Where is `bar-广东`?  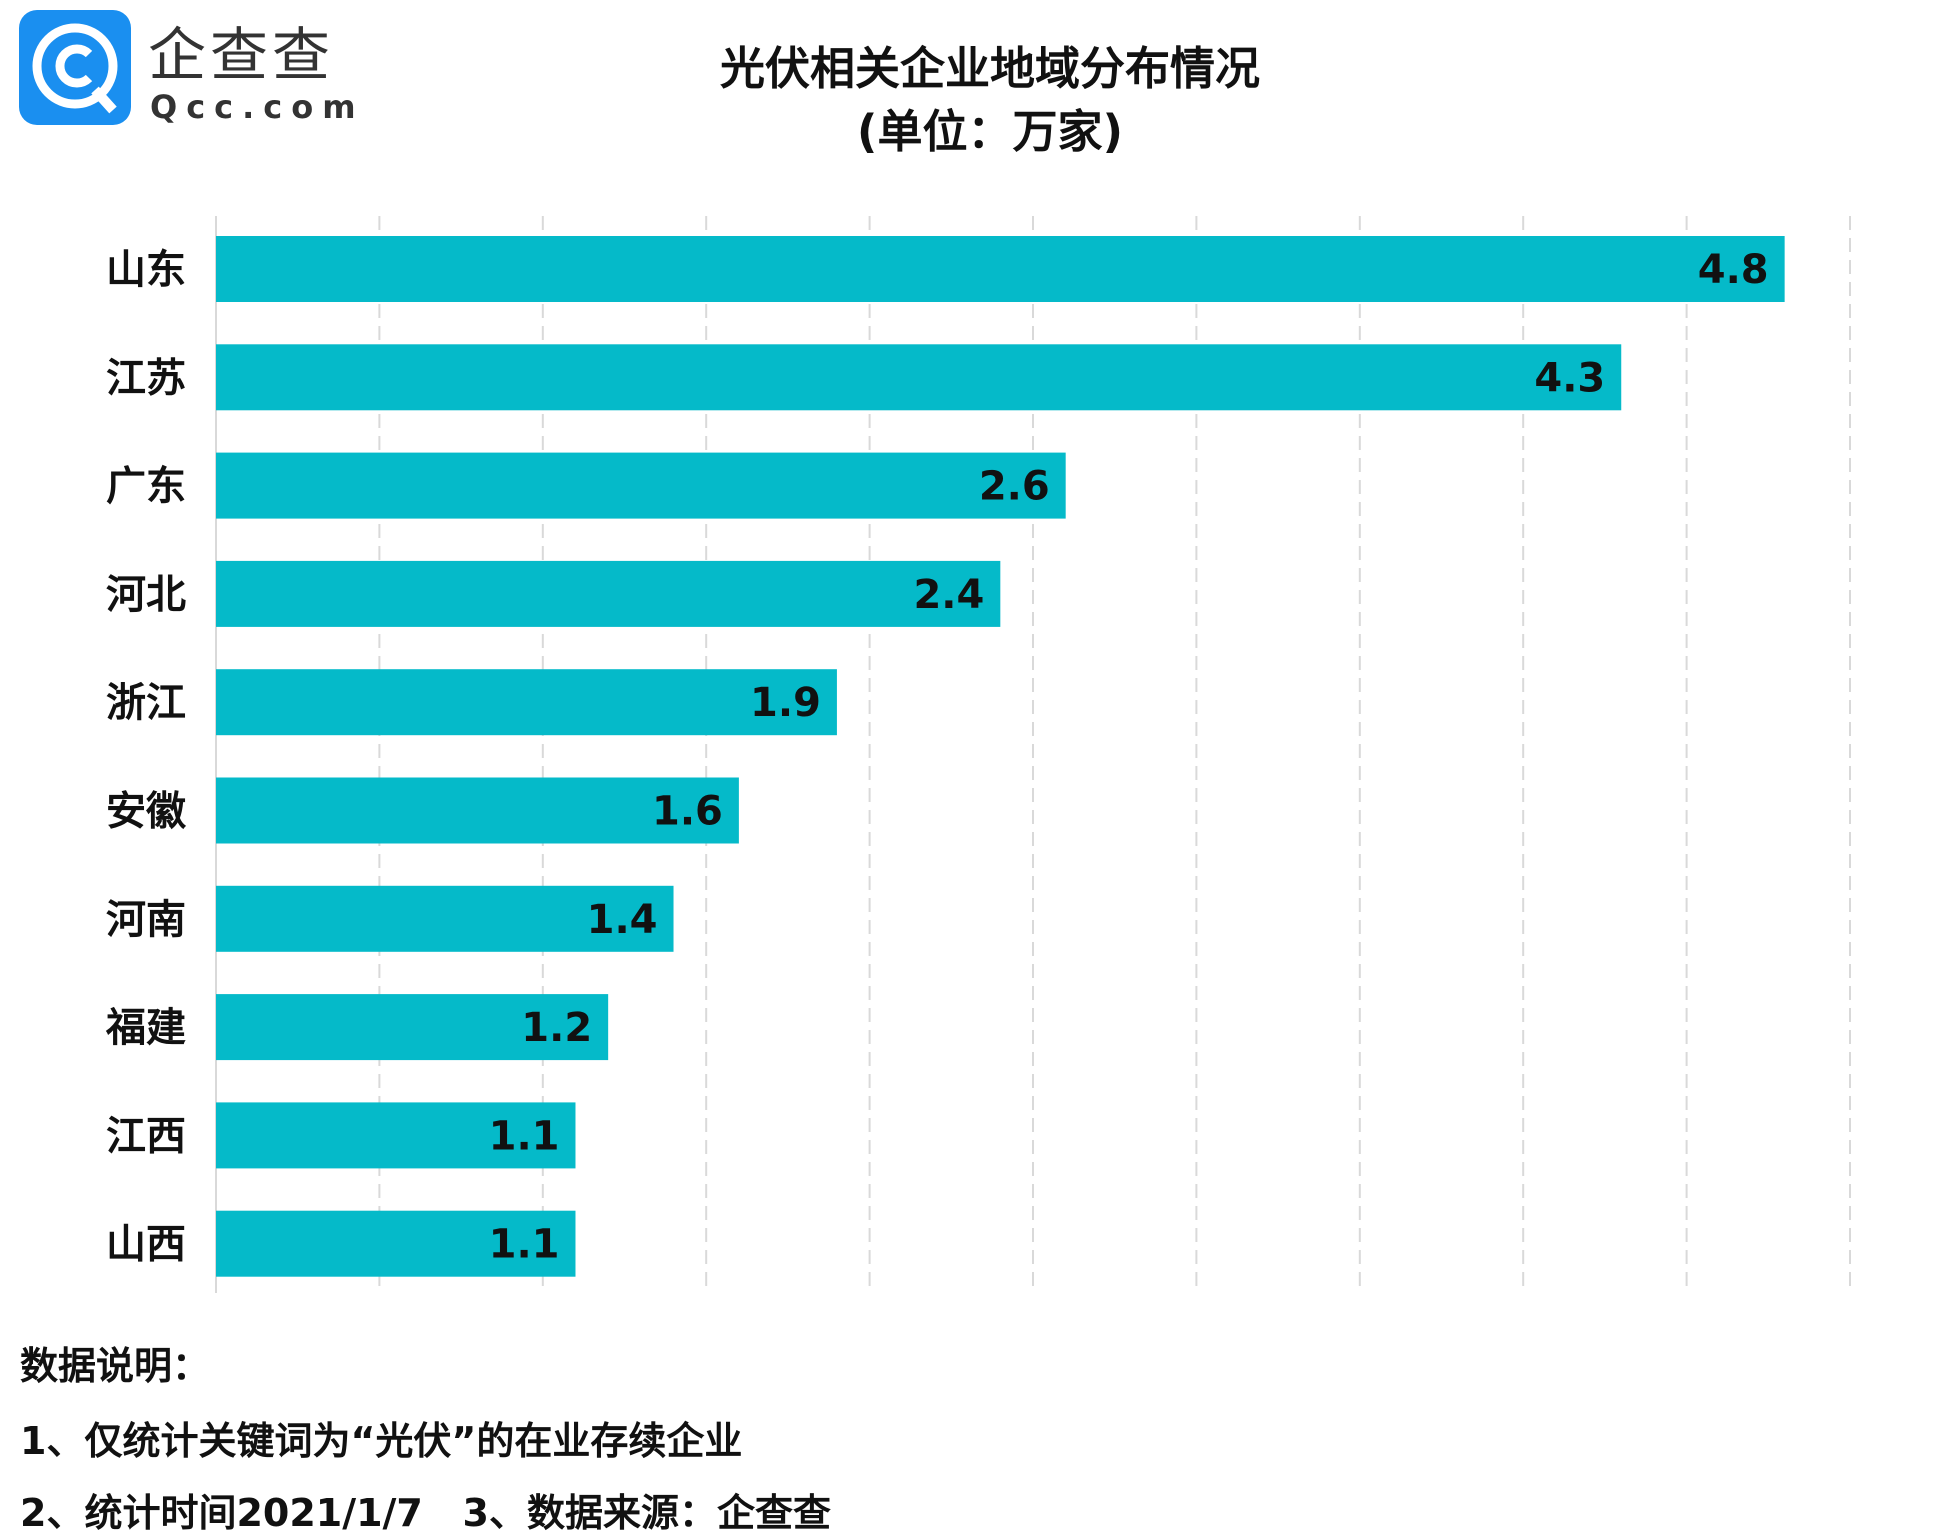
bar-广东 is located at coordinates (641, 485).